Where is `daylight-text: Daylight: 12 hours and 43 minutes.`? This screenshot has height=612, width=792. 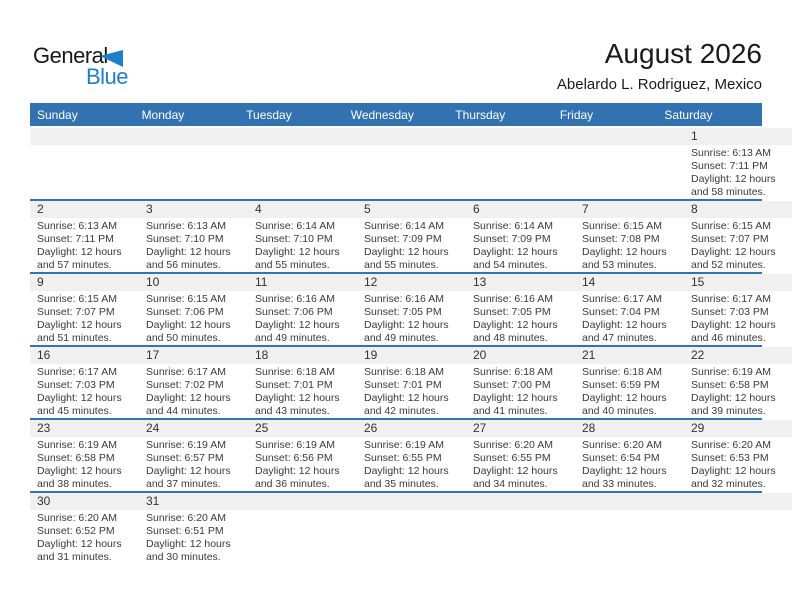
daylight-text: Daylight: 12 hours and 43 minutes. is located at coordinates (297, 404).